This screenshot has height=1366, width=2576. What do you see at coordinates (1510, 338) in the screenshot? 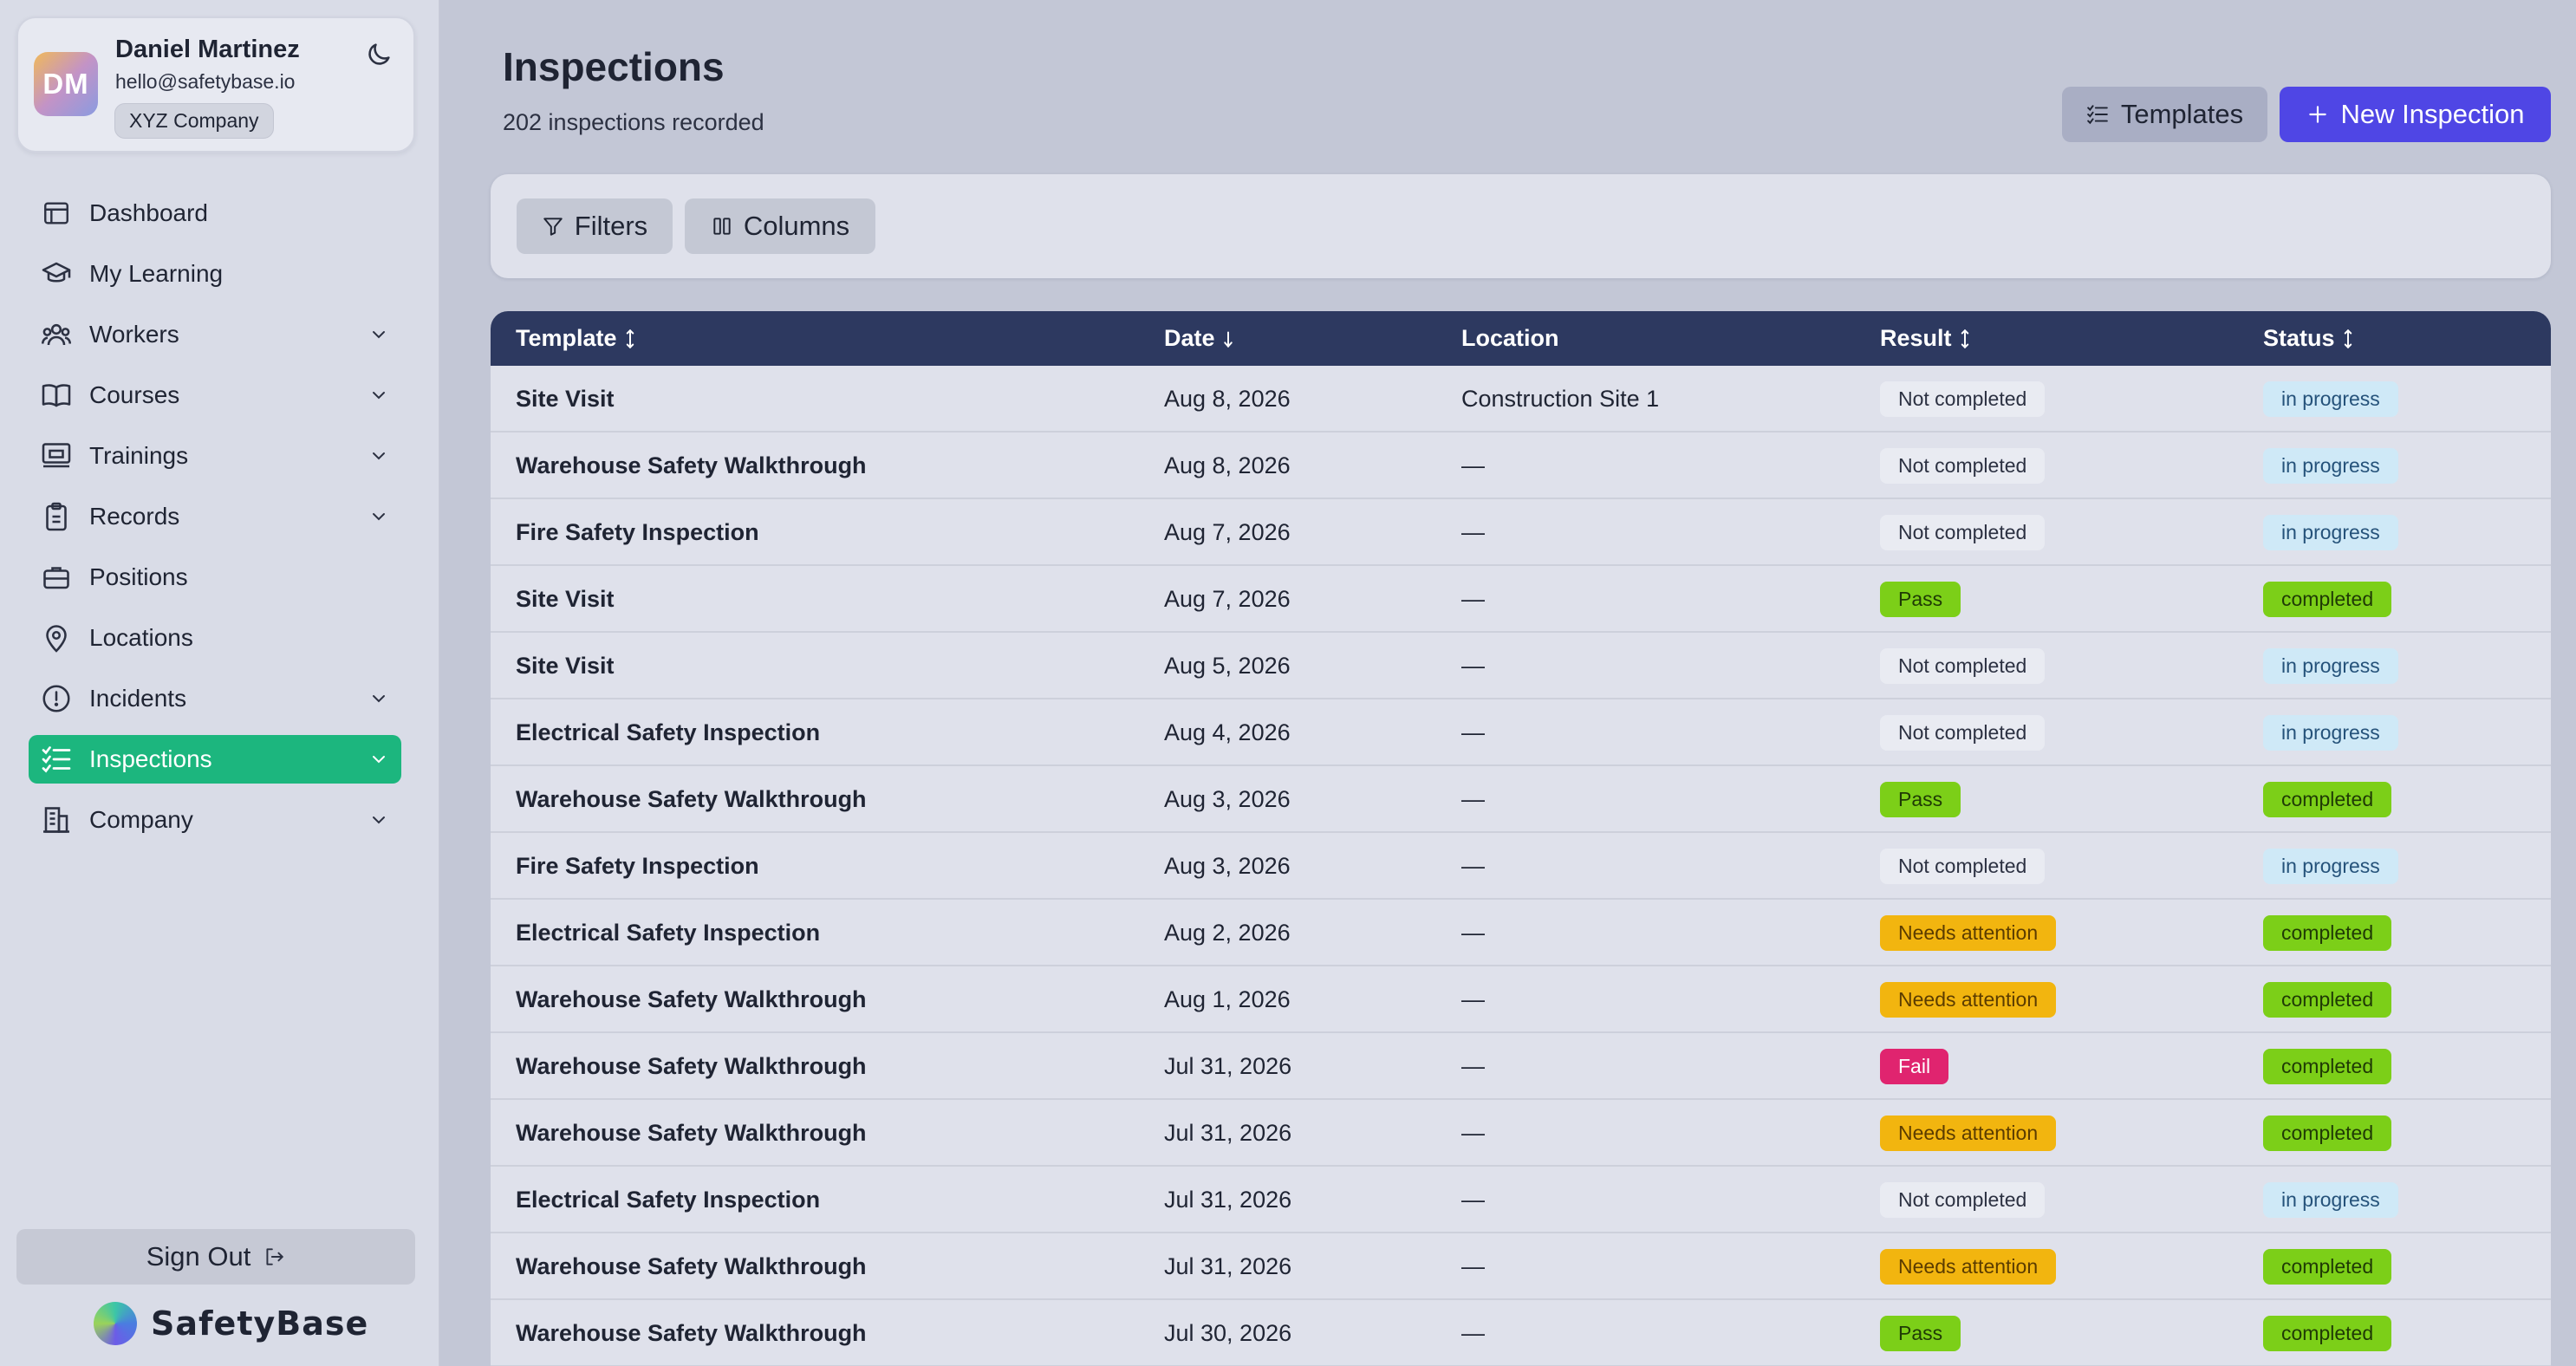
I see `column-header-location: Location` at bounding box center [1510, 338].